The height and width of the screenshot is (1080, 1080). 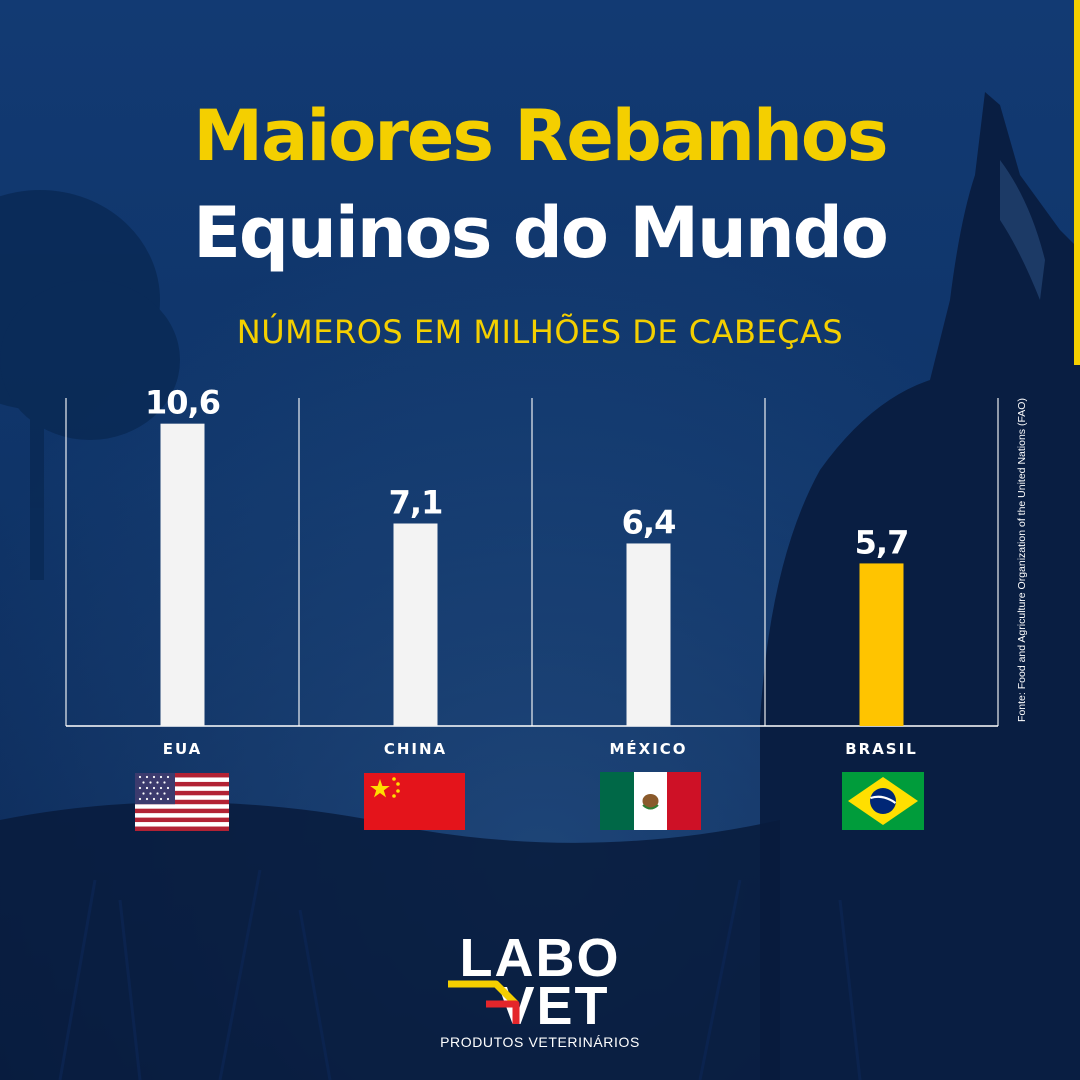 I want to click on category-label: CHINA, so click(x=415, y=749).